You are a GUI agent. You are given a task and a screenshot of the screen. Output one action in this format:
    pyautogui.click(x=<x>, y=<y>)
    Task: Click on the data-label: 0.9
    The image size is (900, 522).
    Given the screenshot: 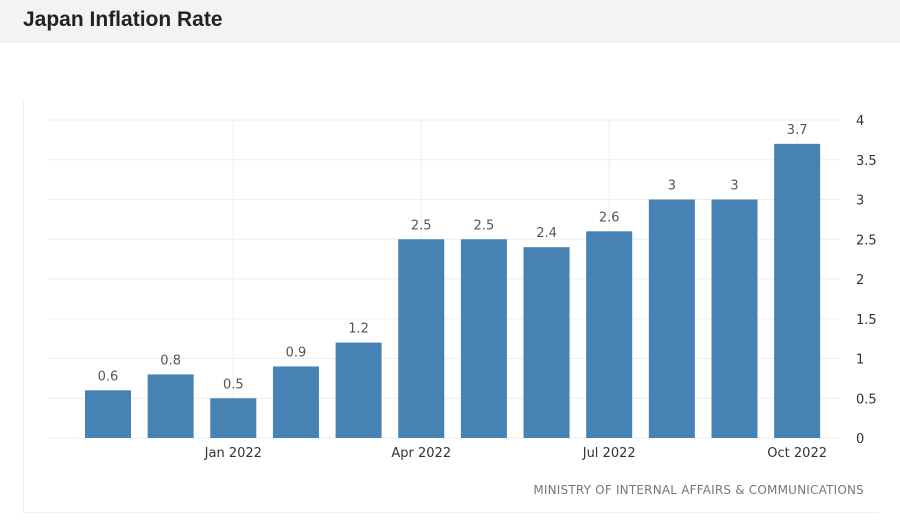 What is the action you would take?
    pyautogui.click(x=296, y=352)
    